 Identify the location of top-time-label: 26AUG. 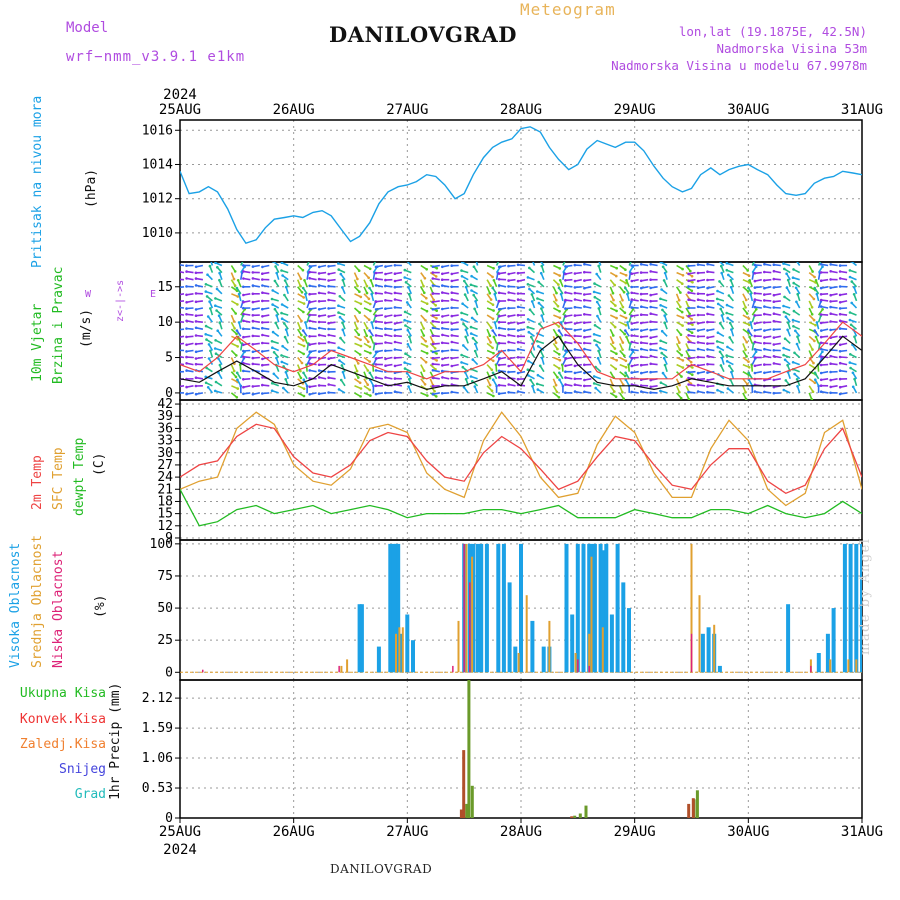
(294, 110).